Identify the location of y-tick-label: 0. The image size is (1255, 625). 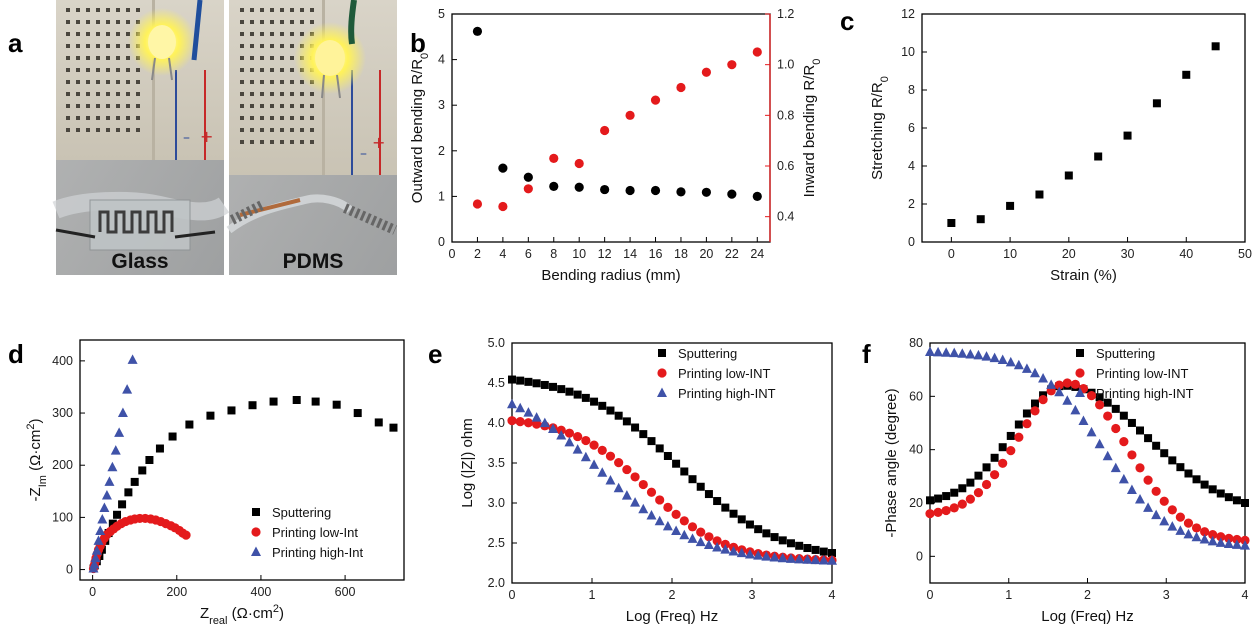
(911, 242).